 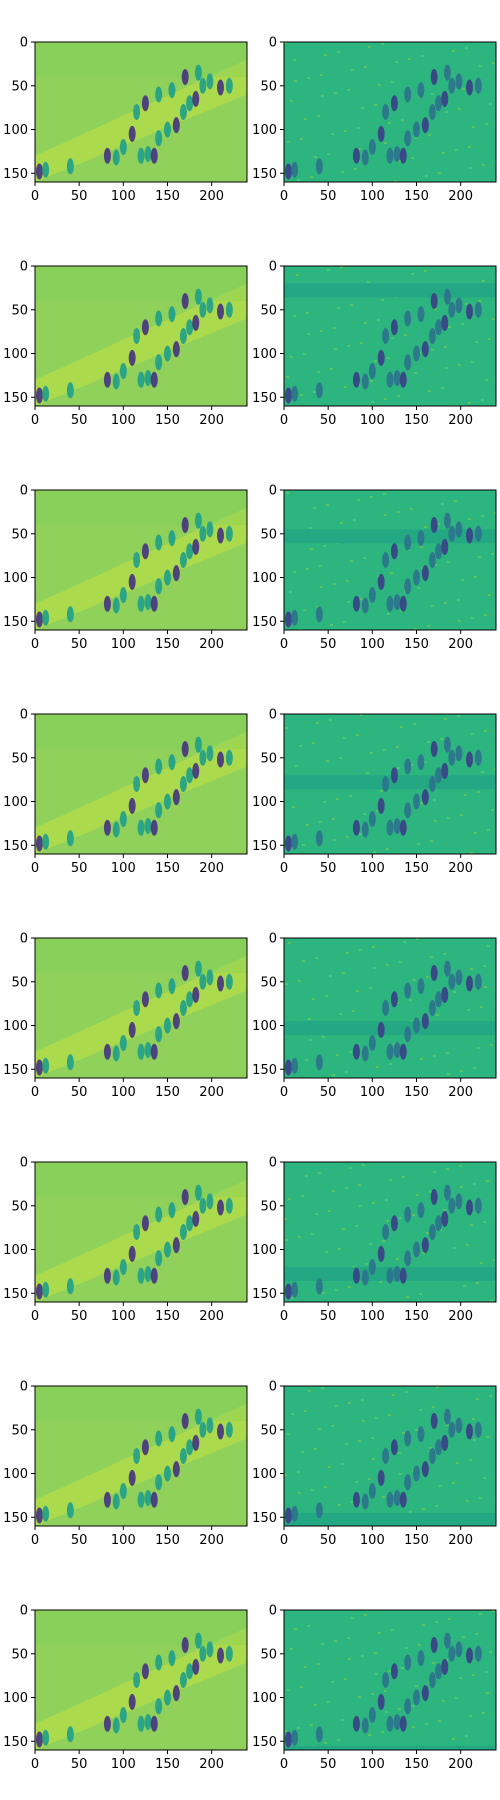 I want to click on image-flat-band, so click(x=390, y=536).